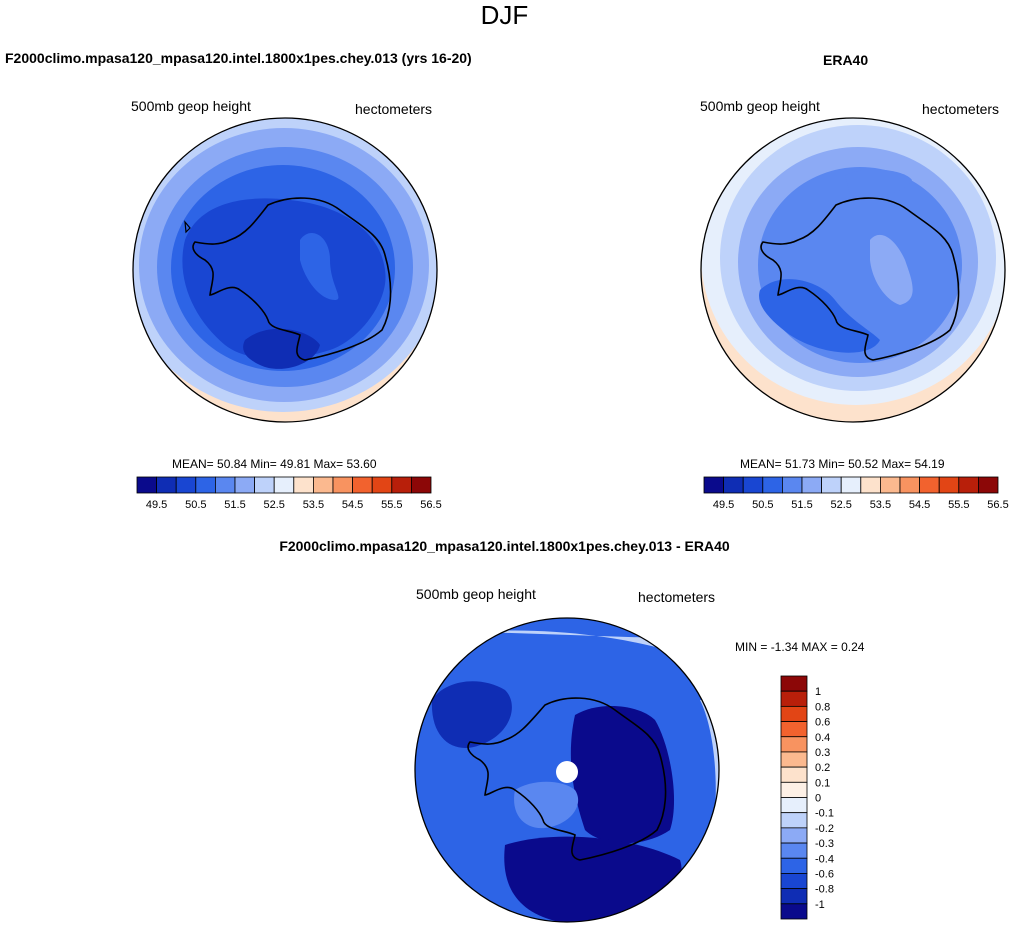  Describe the element at coordinates (328, 464) in the screenshot. I see `model-max-label: Max=` at that location.